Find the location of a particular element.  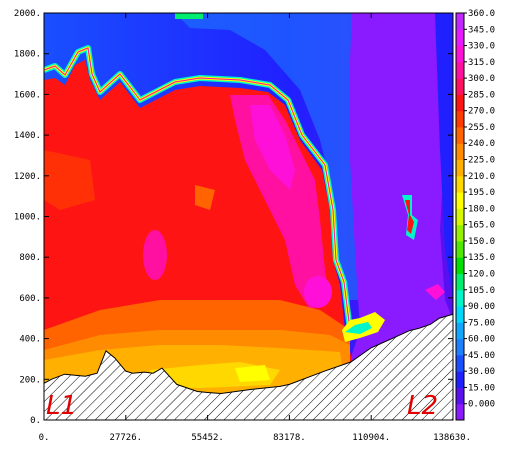

colorbar-label: 360.0 is located at coordinates (481, 14).